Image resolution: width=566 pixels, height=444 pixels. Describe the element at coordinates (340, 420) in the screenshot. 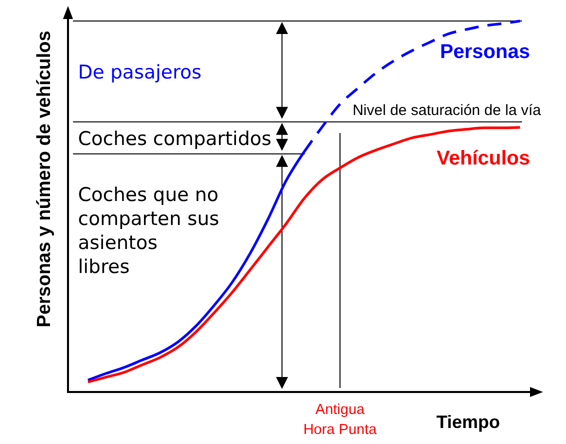

I see `text: Antigua Hora Punta` at that location.